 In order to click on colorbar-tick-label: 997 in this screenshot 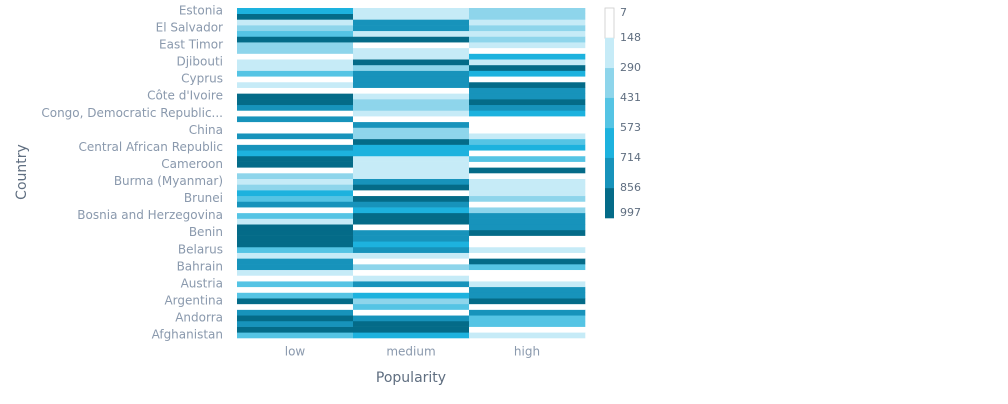, I will do `click(630, 212)`.